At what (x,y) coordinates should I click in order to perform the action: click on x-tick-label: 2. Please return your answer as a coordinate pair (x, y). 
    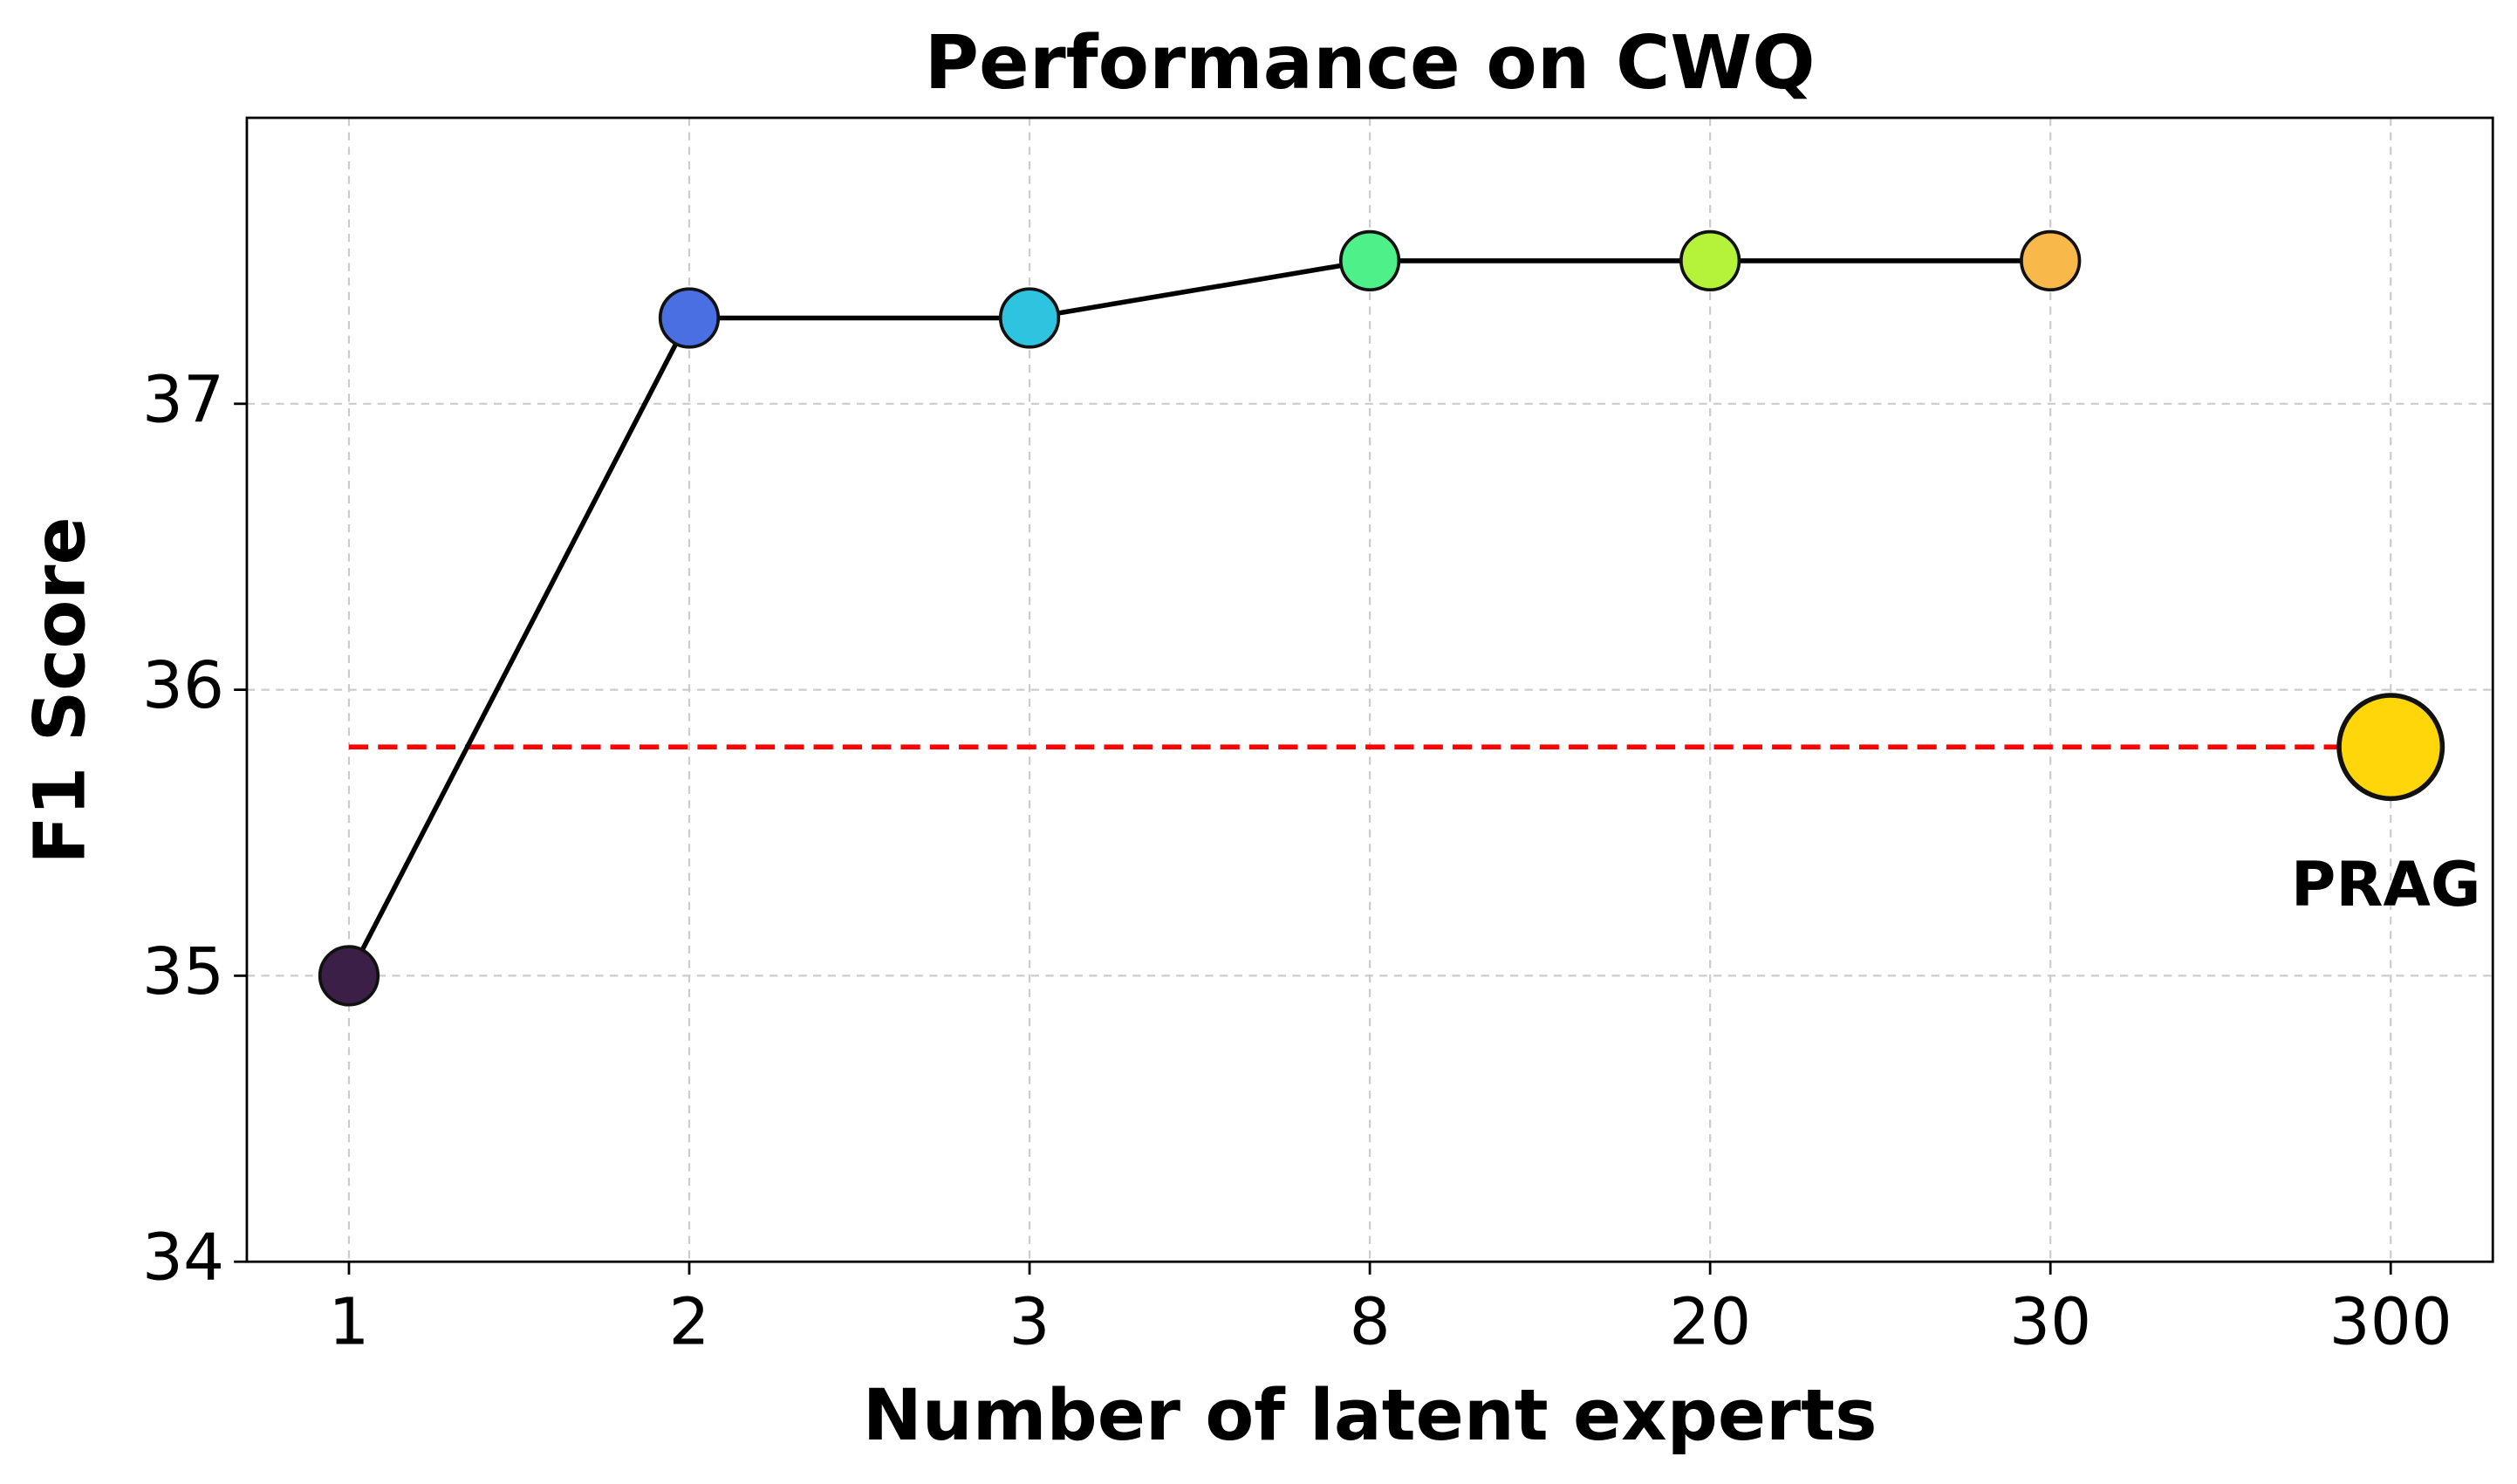
    Looking at the image, I should click on (688, 1322).